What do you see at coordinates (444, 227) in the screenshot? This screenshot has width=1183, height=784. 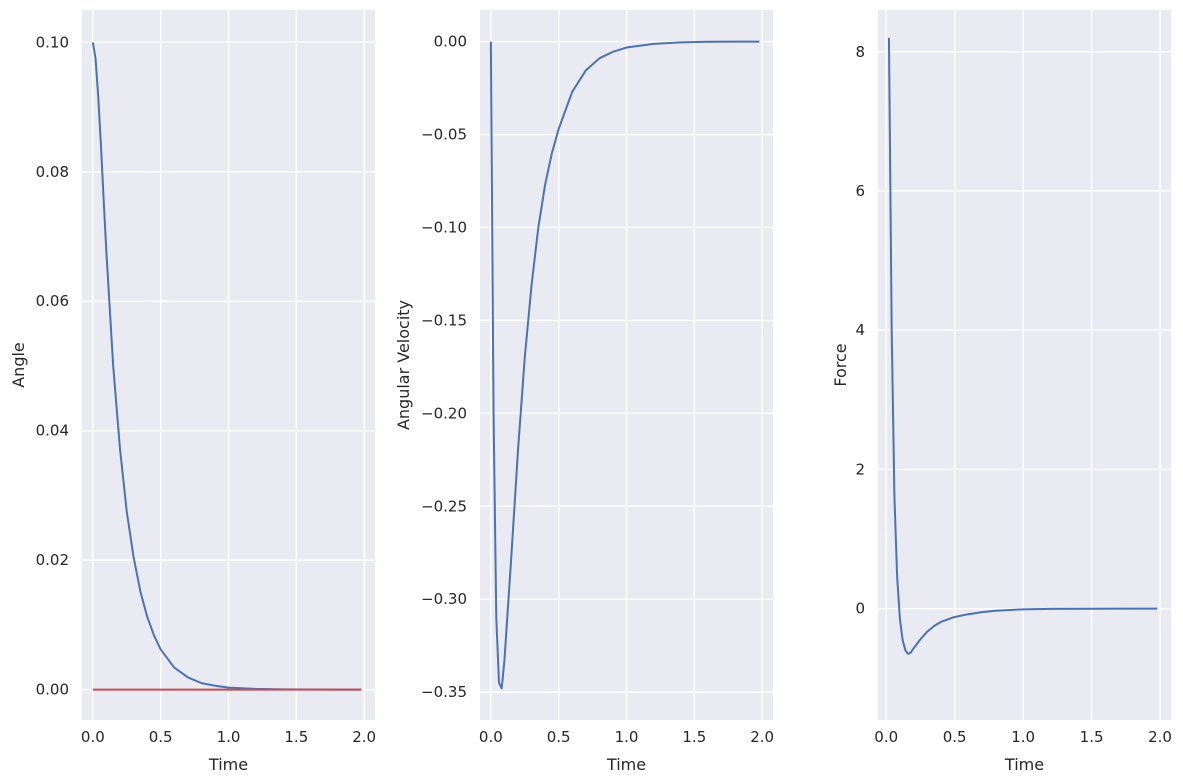 I see `y-tick-label: −0.10` at bounding box center [444, 227].